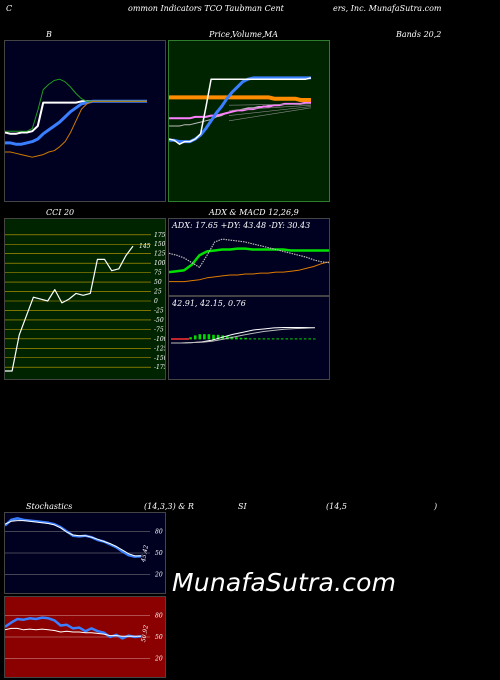  Describe the element at coordinates (159, 358) in the screenshot. I see `cci-tick-label: -150` at that location.